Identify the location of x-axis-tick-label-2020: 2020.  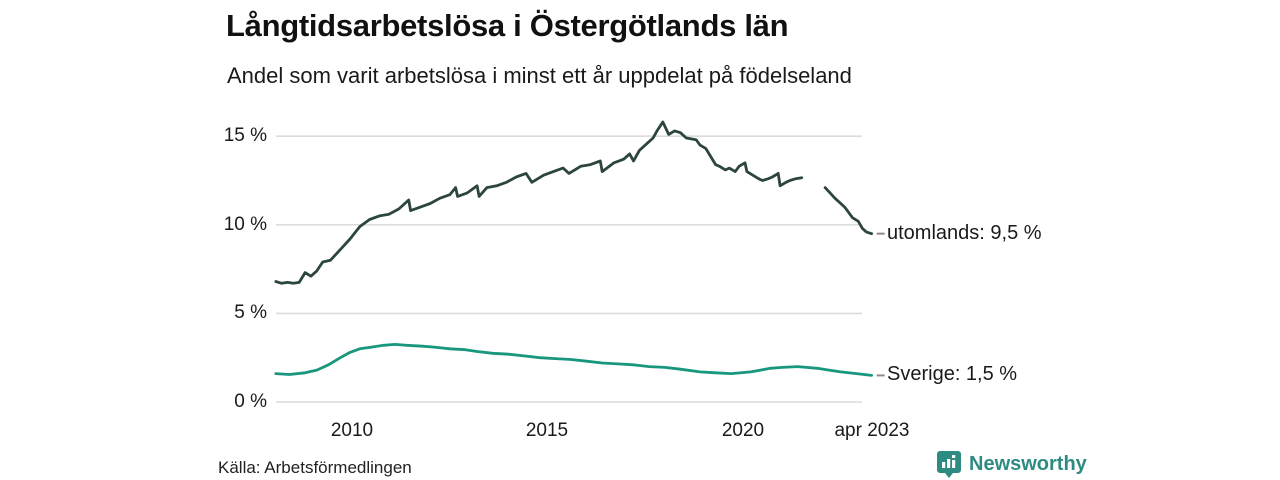
(743, 430).